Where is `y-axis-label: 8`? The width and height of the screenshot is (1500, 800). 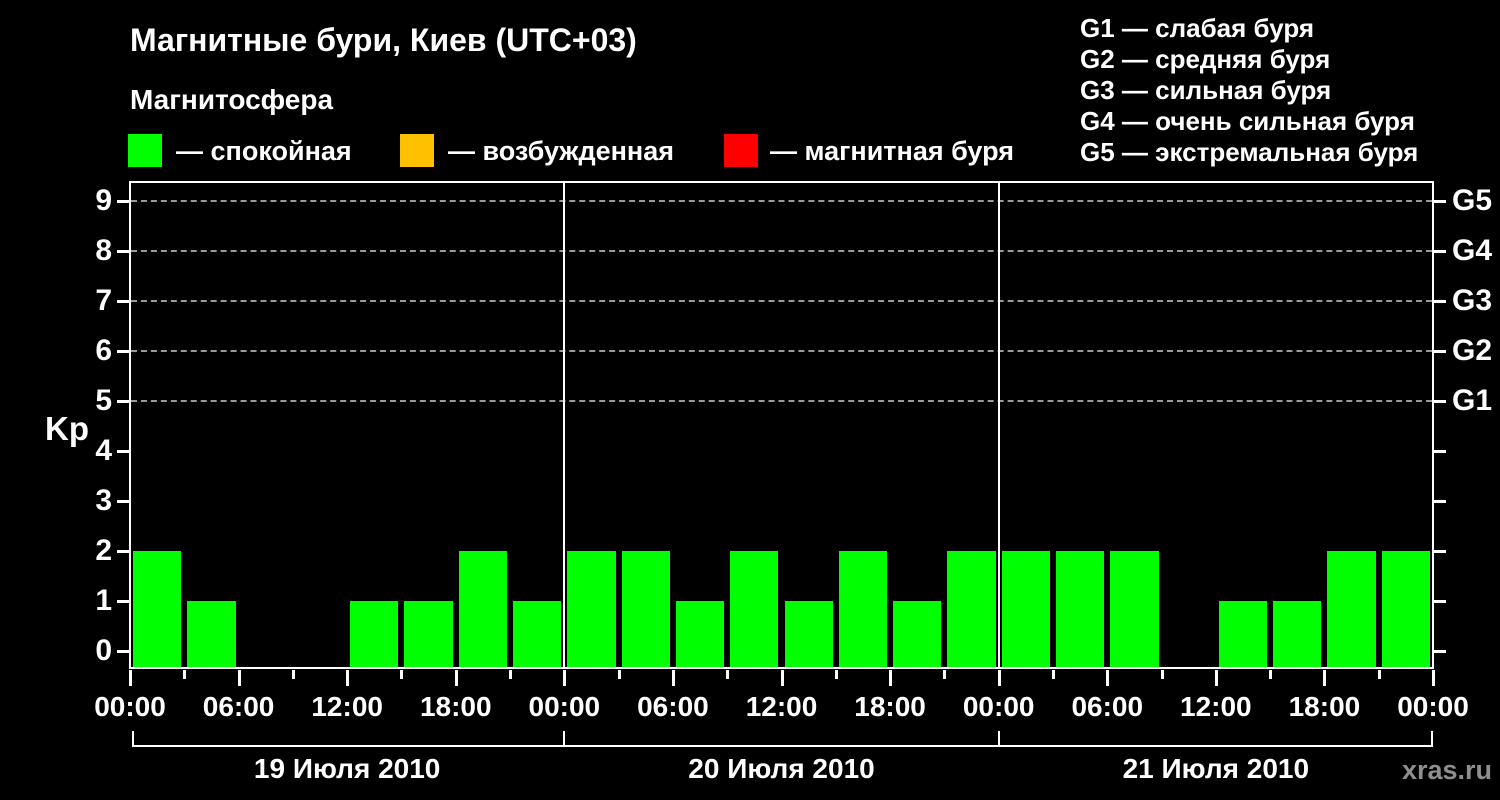 y-axis-label: 8 is located at coordinates (103, 250).